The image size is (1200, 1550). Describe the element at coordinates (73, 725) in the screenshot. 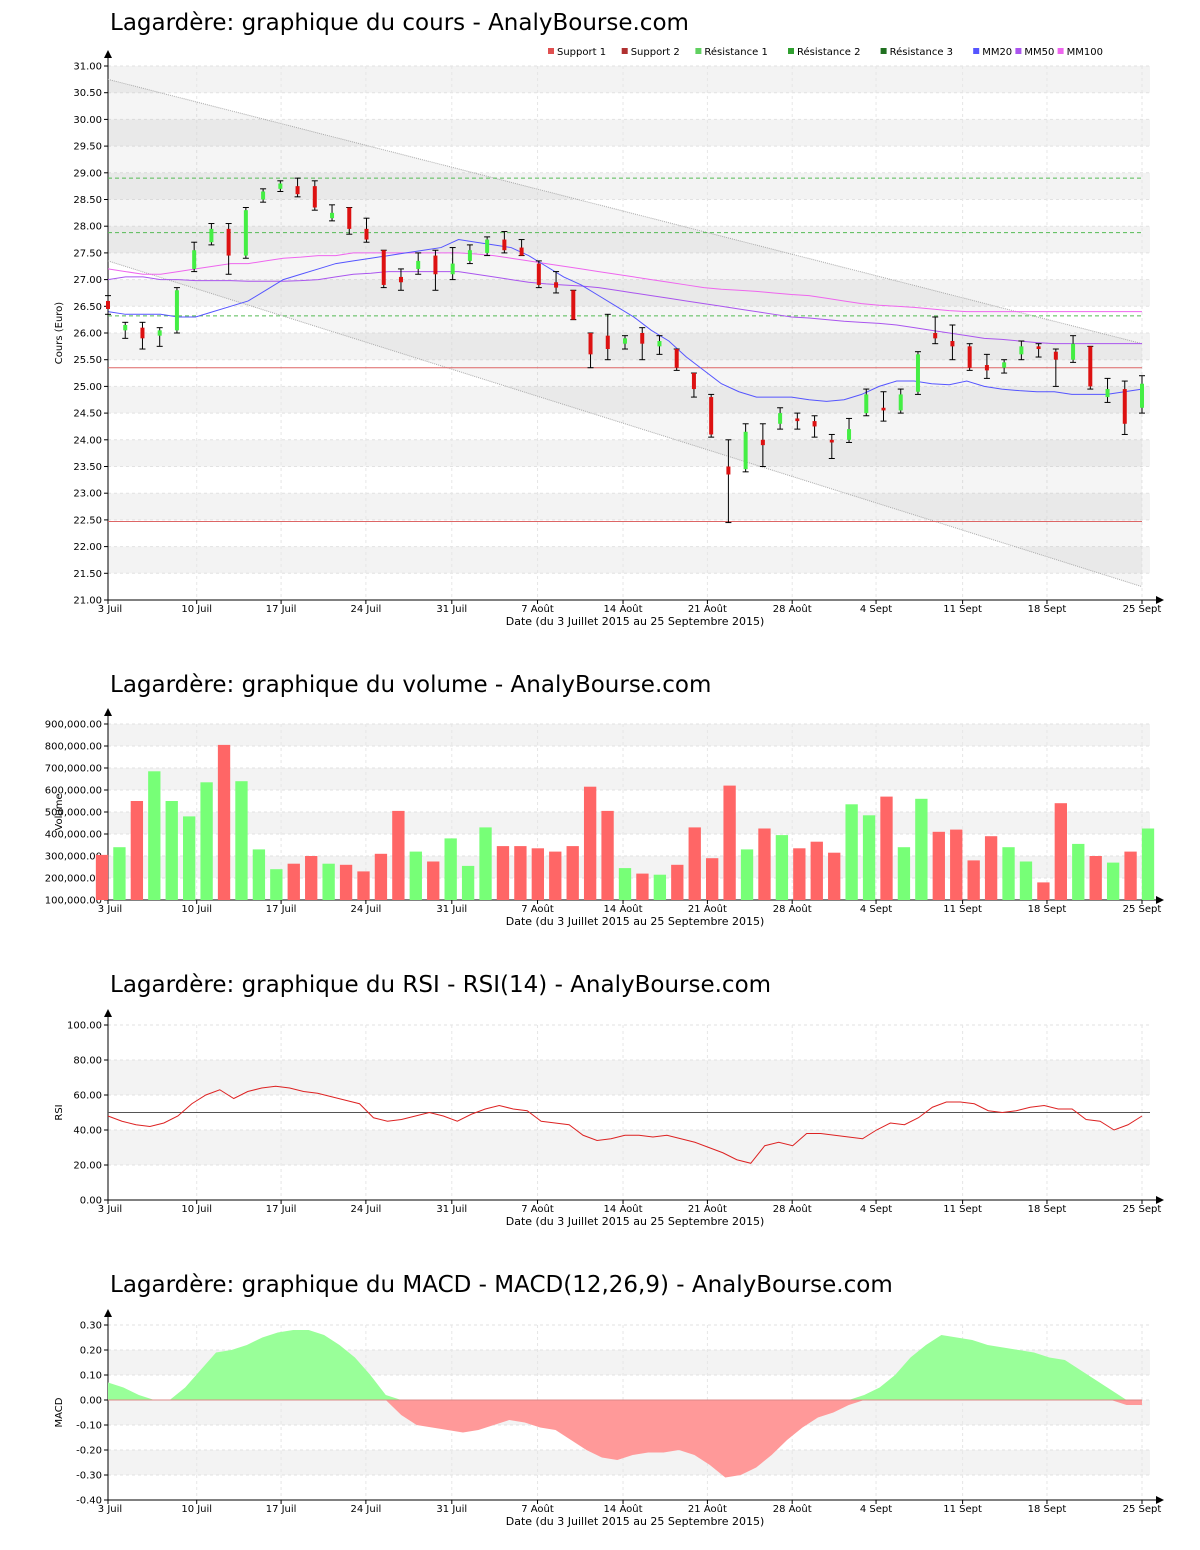

I see `y-tick-label: 900,000.00` at that location.